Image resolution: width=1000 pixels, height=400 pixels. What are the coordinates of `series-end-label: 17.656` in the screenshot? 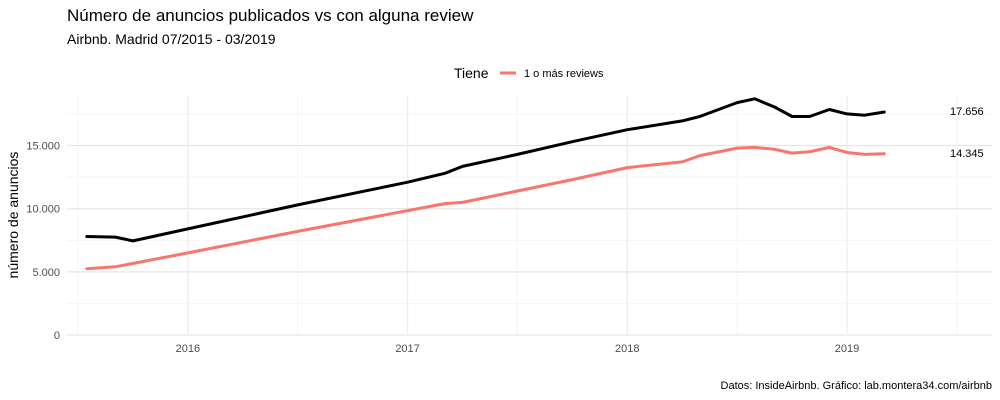 It's located at (967, 112).